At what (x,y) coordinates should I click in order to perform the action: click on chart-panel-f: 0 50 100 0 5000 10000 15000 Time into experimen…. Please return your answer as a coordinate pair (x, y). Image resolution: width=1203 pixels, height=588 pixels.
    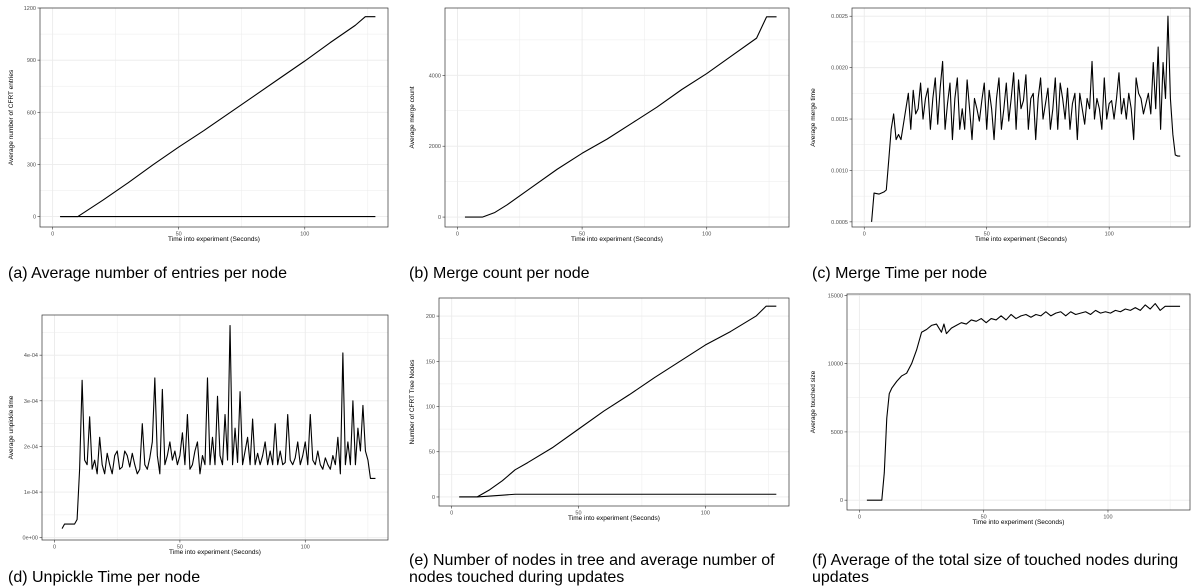
    Looking at the image, I should click on (1002, 411).